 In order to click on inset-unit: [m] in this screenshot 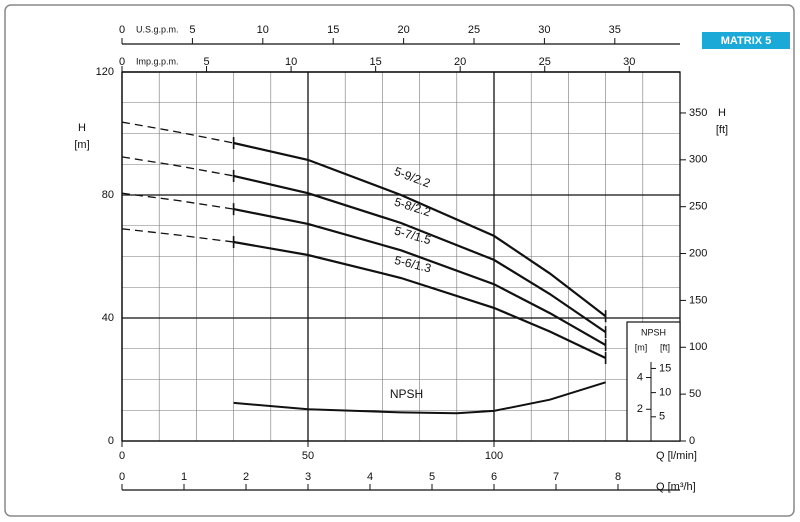, I will do `click(641, 347)`.